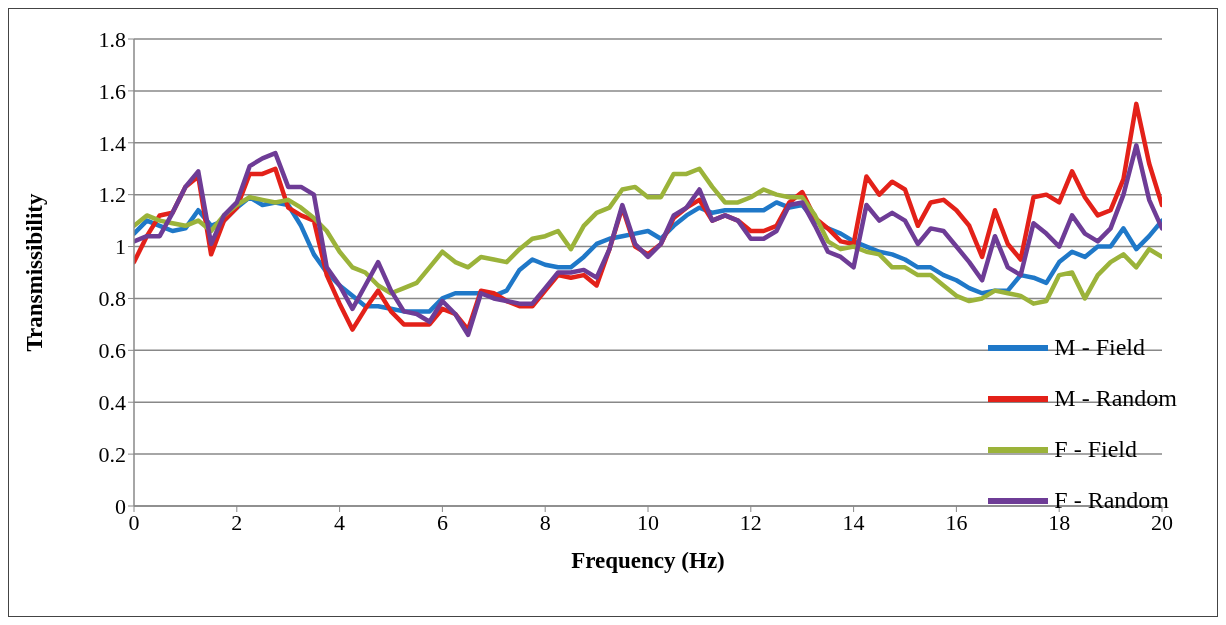 The width and height of the screenshot is (1226, 625). I want to click on x-tick-label: 16, so click(956, 522).